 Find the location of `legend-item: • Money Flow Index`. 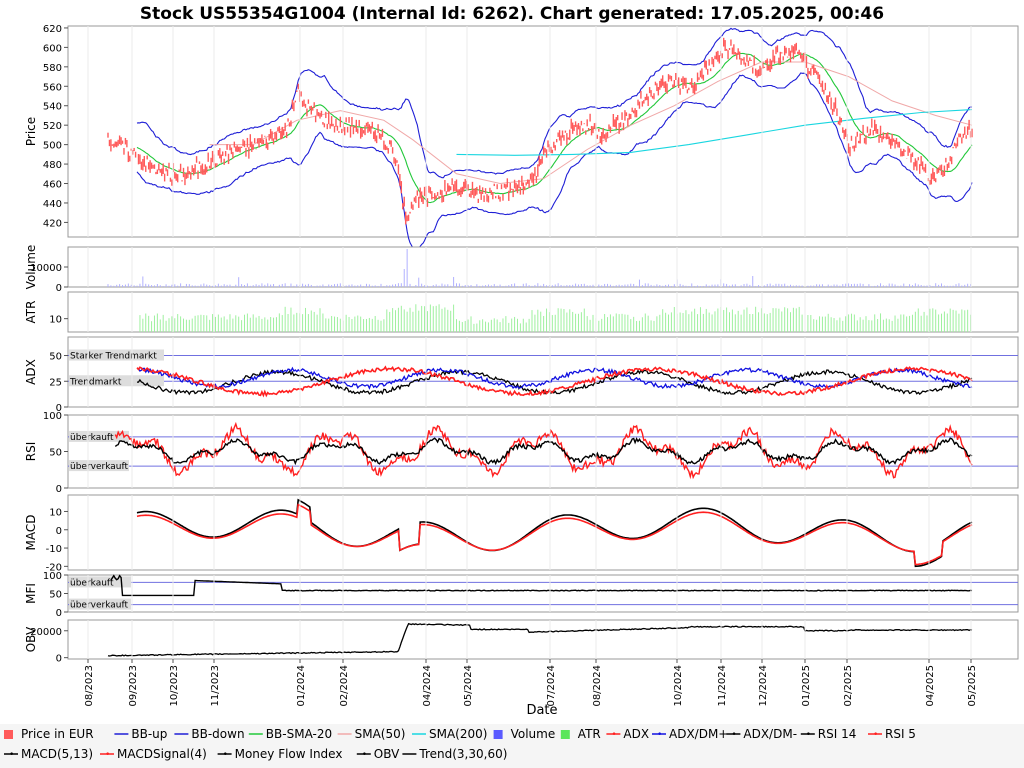

legend-item: • Money Flow Index is located at coordinates (280, 754).